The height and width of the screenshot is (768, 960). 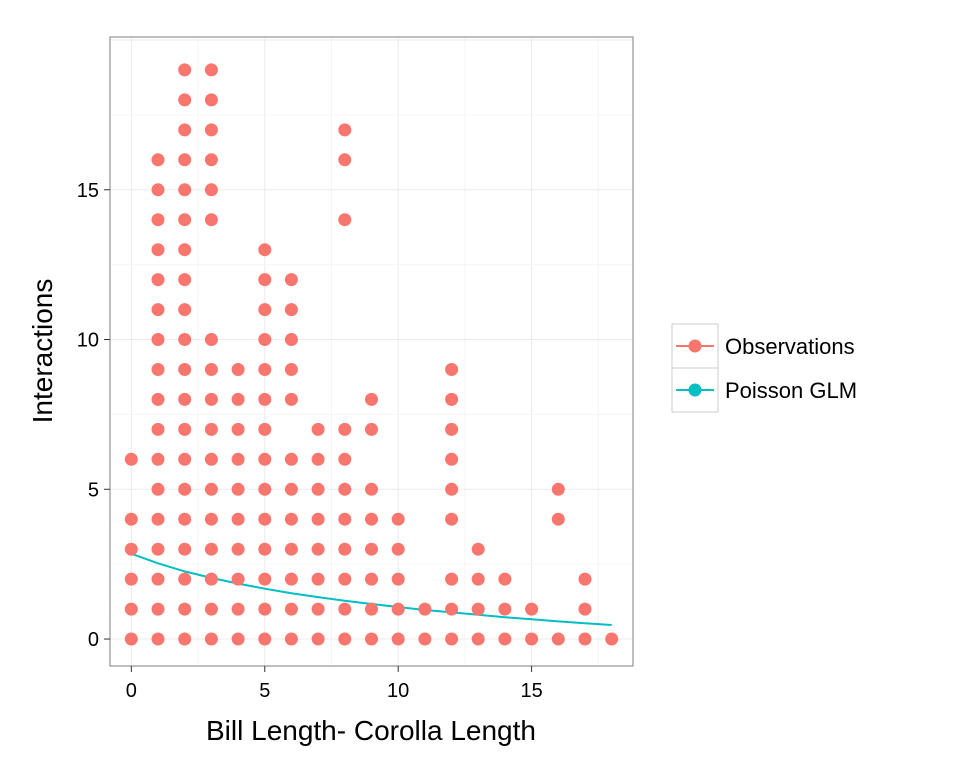 What do you see at coordinates (131, 691) in the screenshot?
I see `x-tick-label: 0` at bounding box center [131, 691].